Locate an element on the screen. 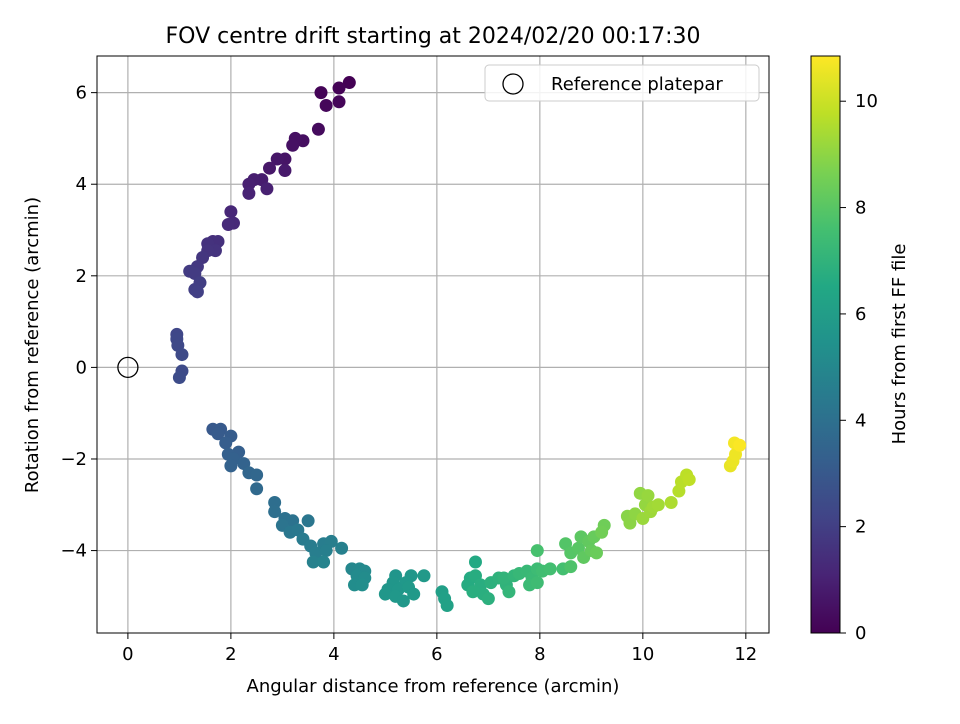  y-tick-label: −2 is located at coordinates (73, 459).